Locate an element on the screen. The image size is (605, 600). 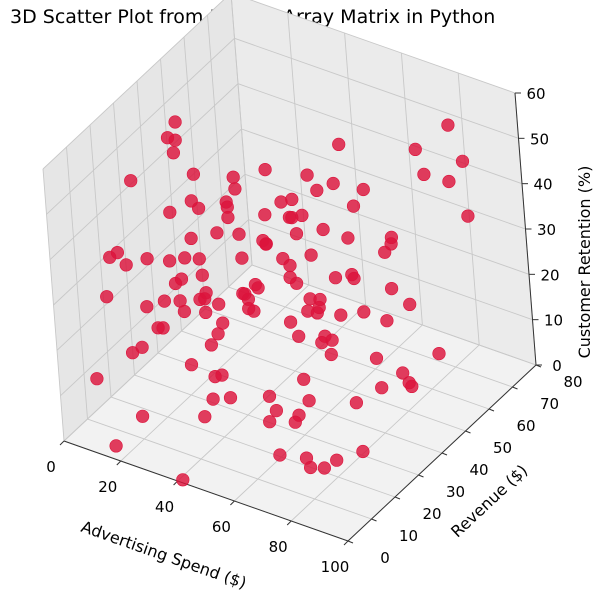
y-tick-label: 20 is located at coordinates (431, 514).